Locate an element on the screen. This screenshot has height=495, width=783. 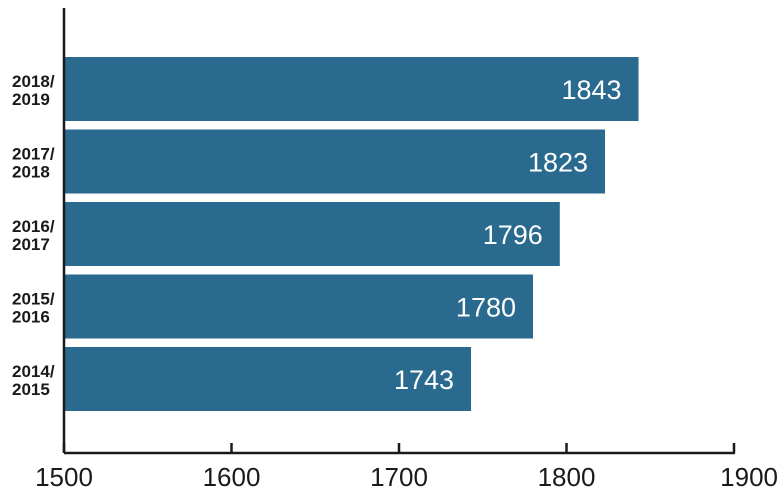
category-label-line: 2018/ is located at coordinates (33, 81).